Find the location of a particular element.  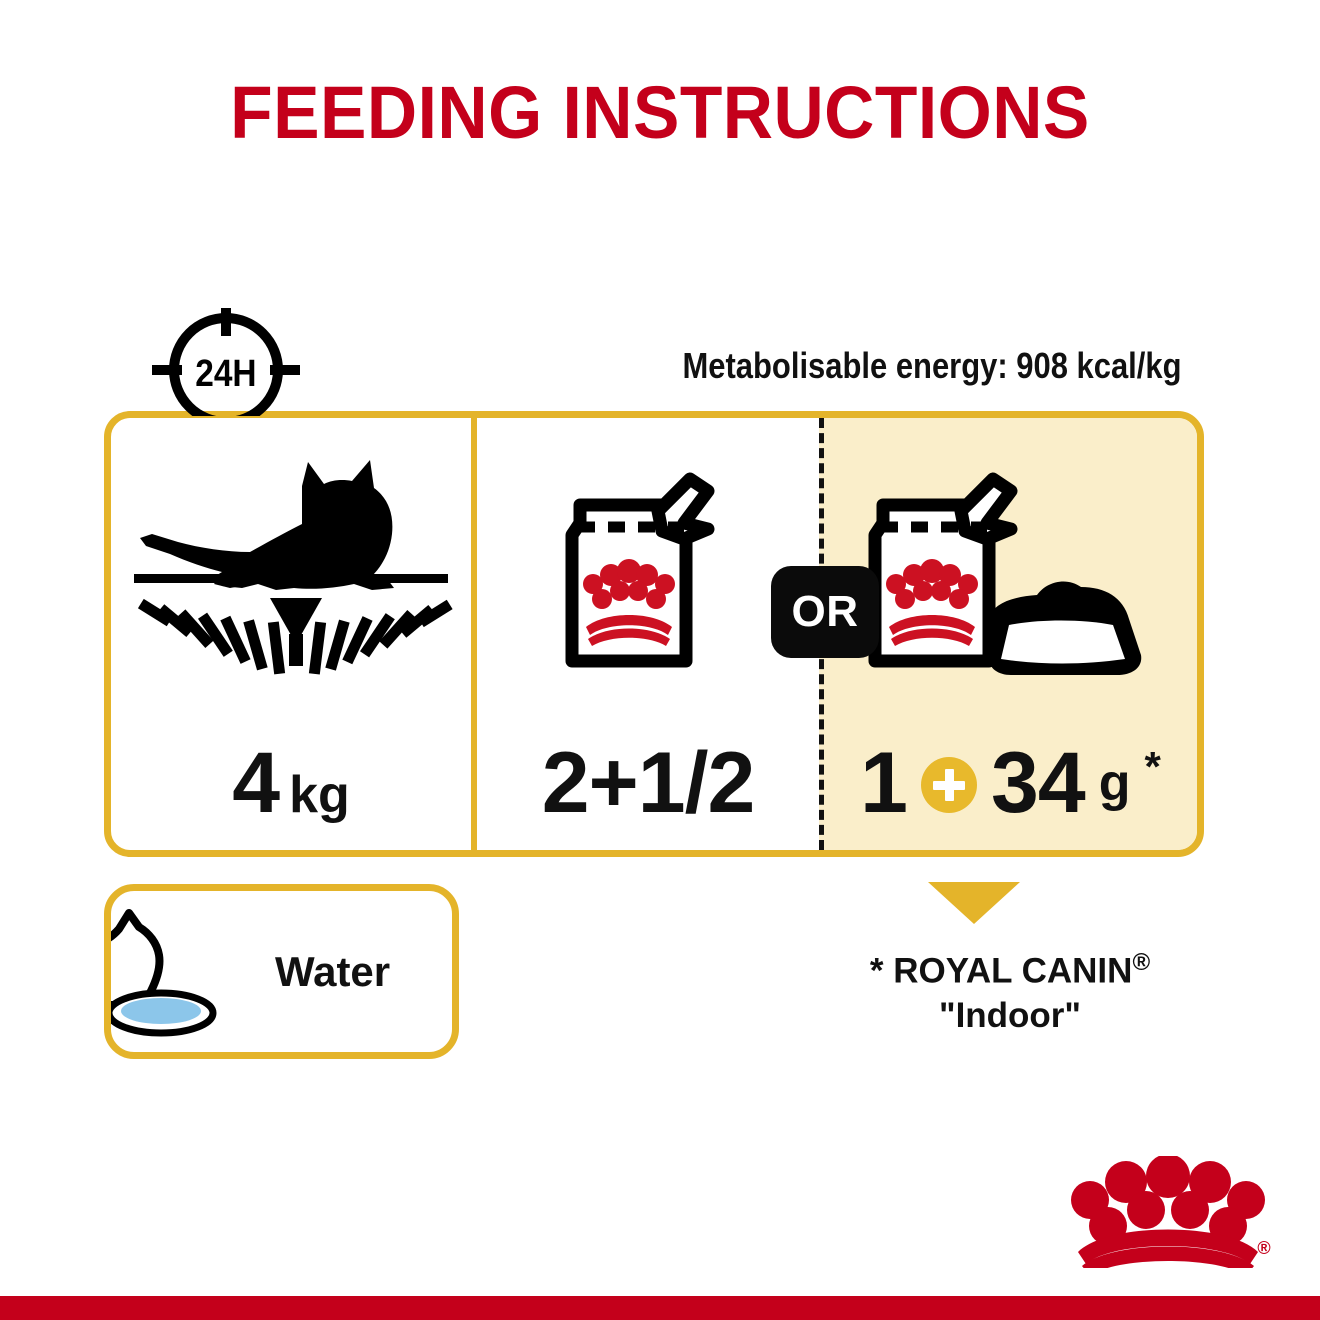

food-bowl-icon is located at coordinates (1063, 628).